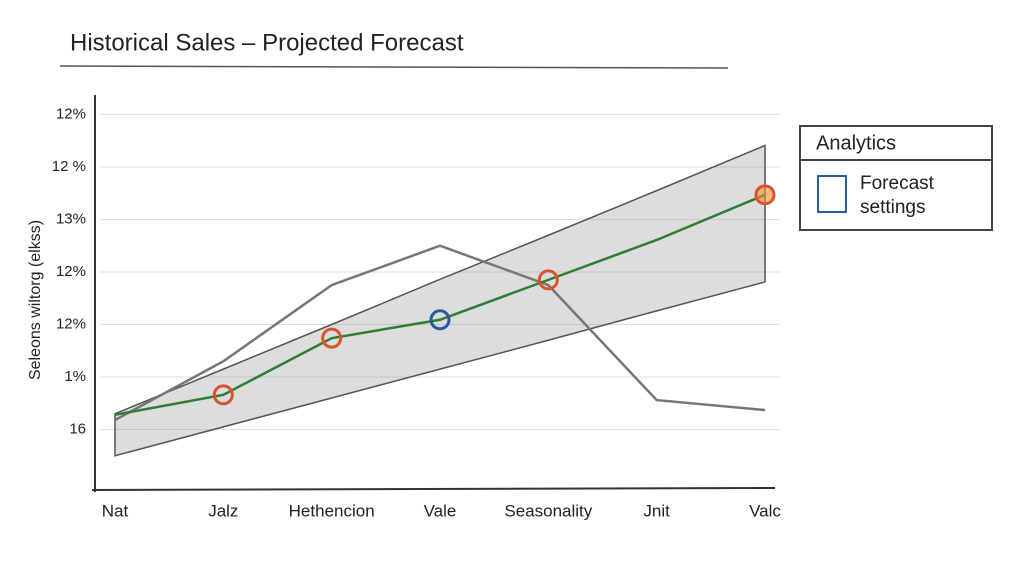 Image resolution: width=1024 pixels, height=576 pixels. I want to click on x-axis, so click(433, 489).